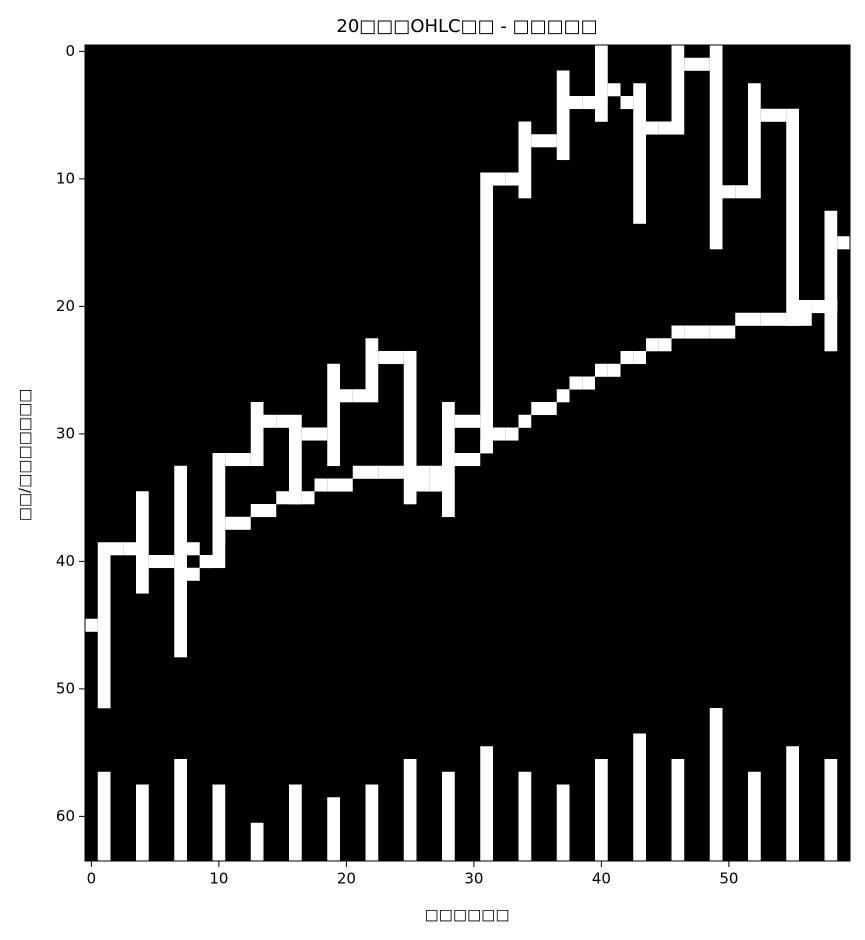 The height and width of the screenshot is (940, 865). What do you see at coordinates (70, 51) in the screenshot?
I see `y-tick-label: 0` at bounding box center [70, 51].